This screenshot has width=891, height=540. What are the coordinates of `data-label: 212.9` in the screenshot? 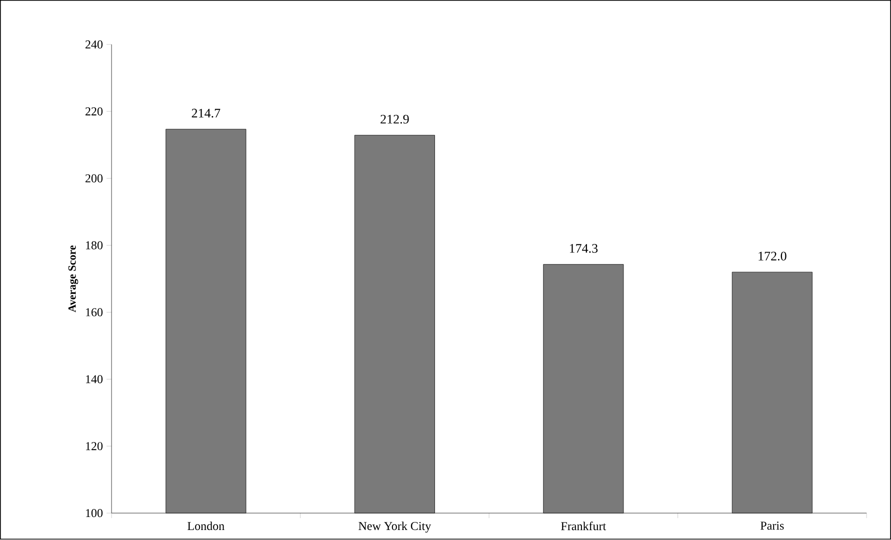 It's located at (394, 119).